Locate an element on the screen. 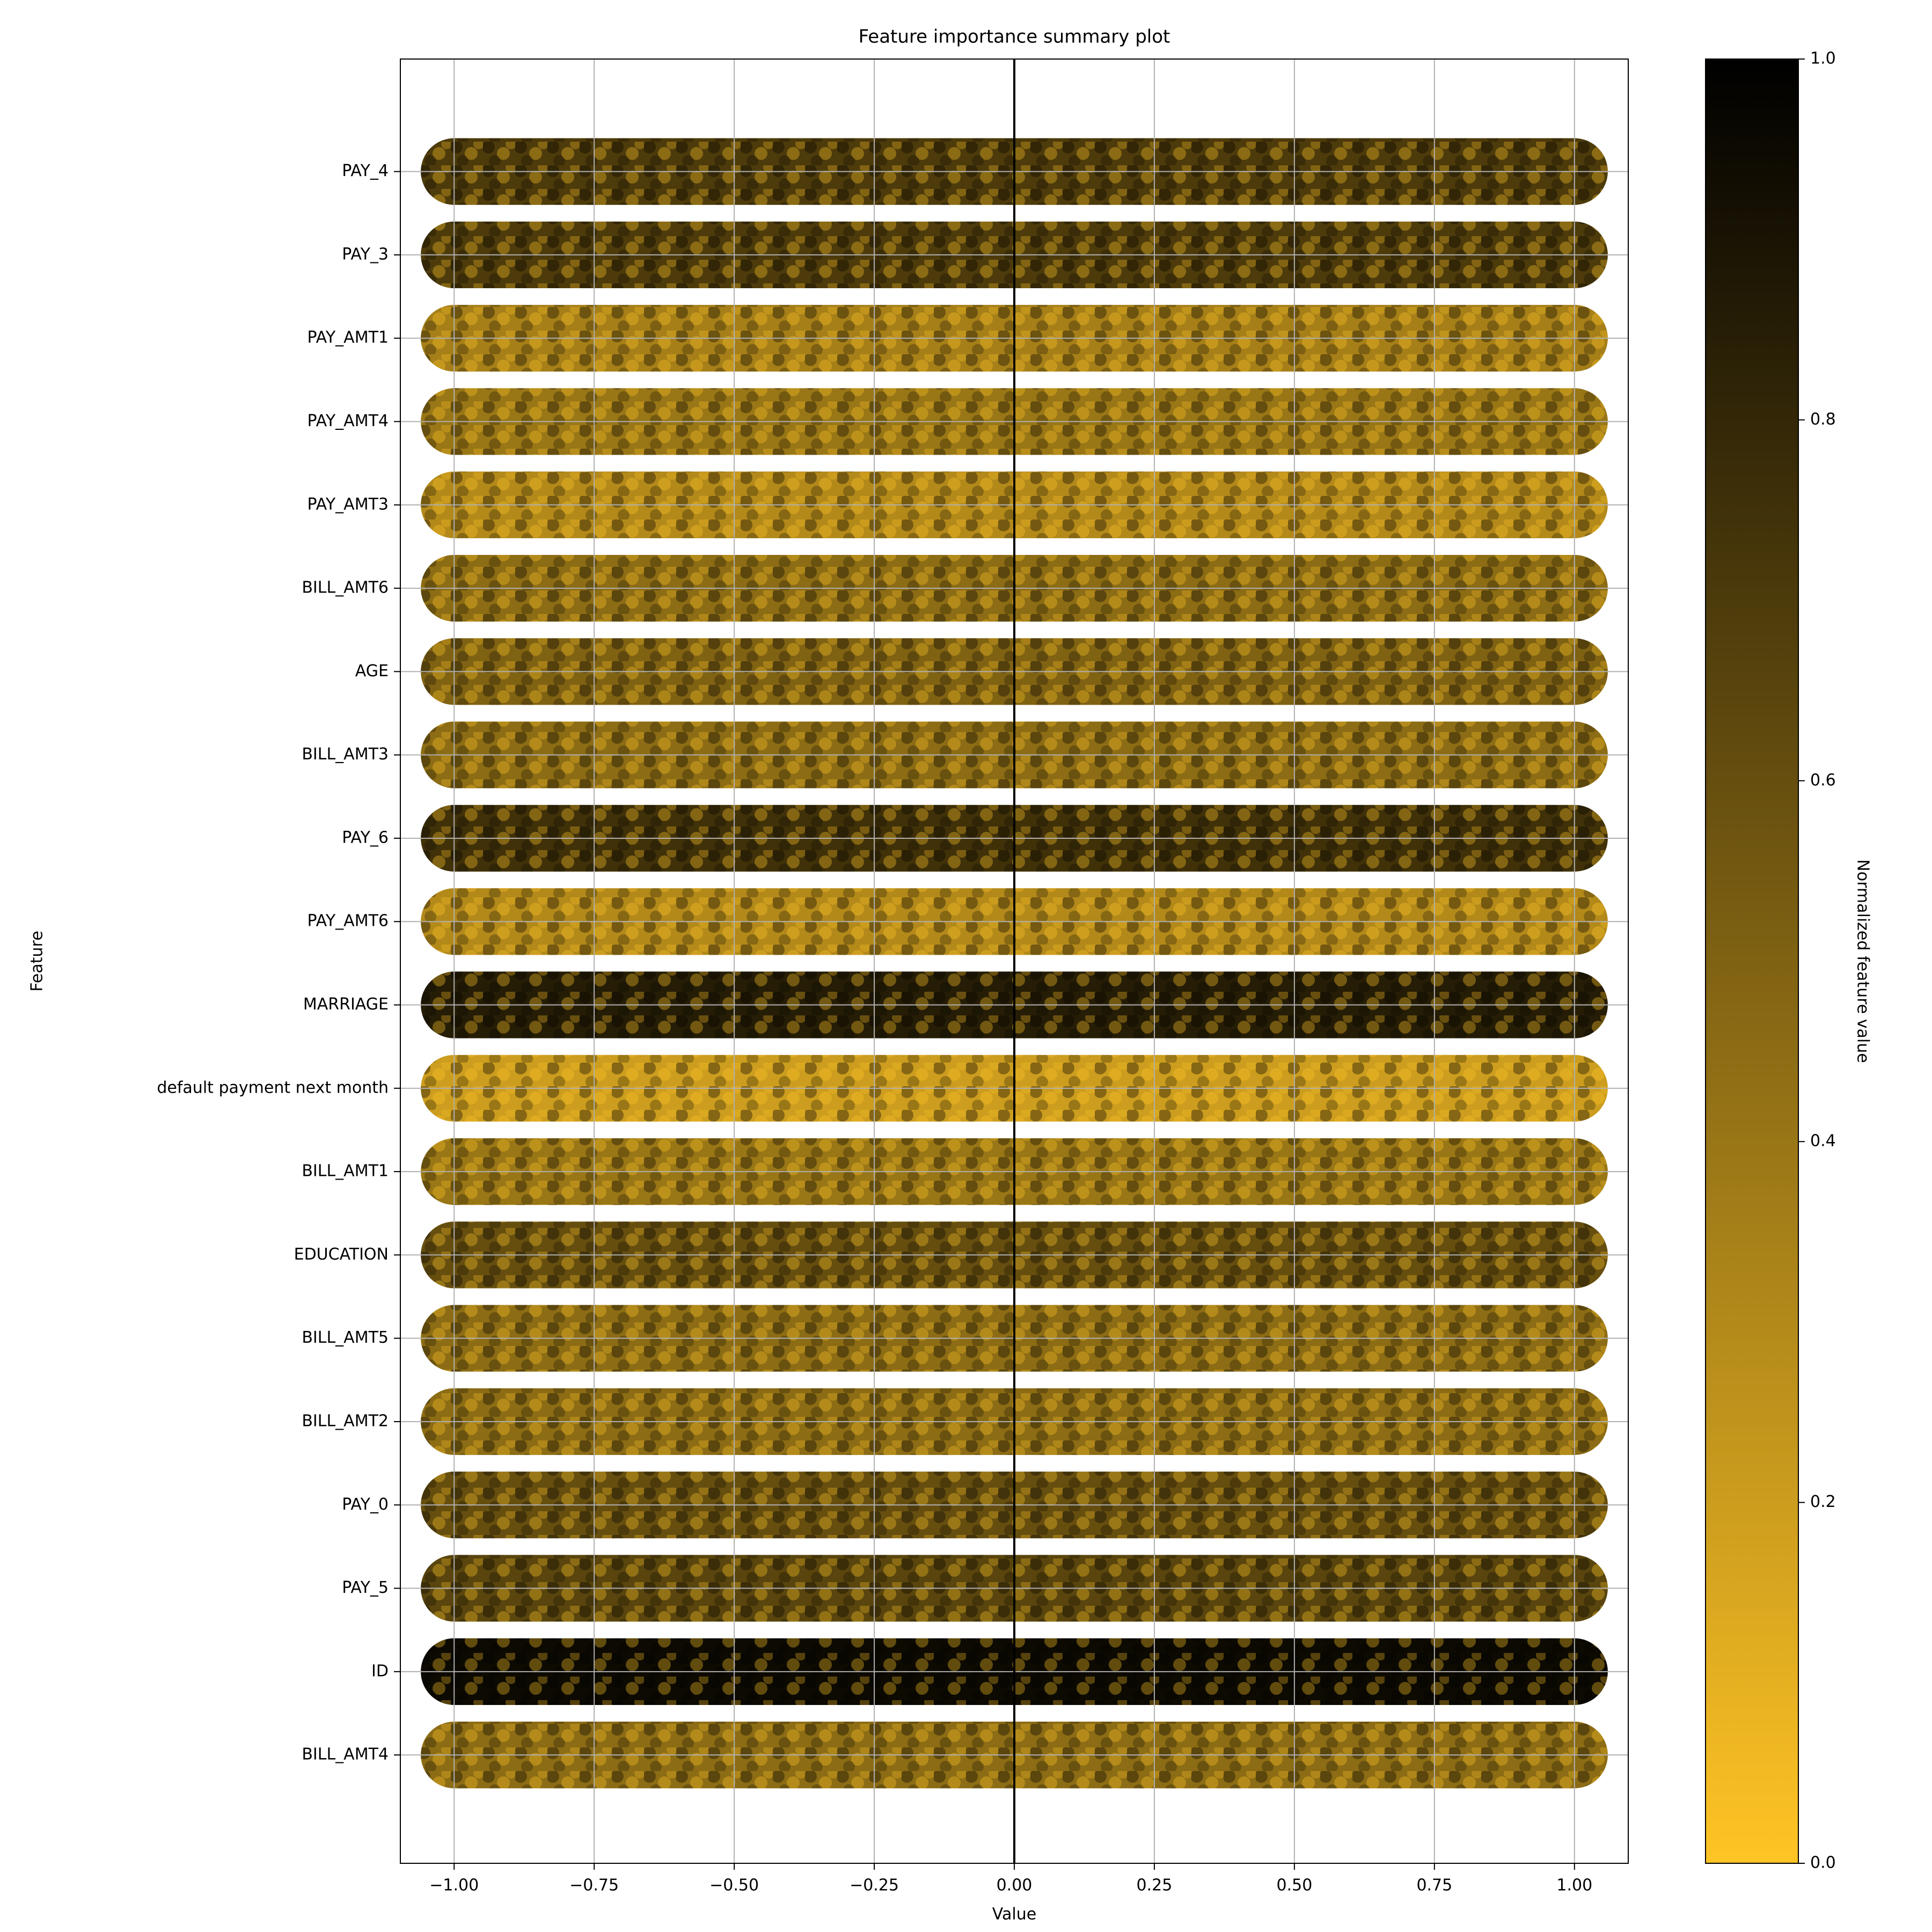 The width and height of the screenshot is (1932, 1932). chart-title: Feature importance summary plot is located at coordinates (1014, 37).